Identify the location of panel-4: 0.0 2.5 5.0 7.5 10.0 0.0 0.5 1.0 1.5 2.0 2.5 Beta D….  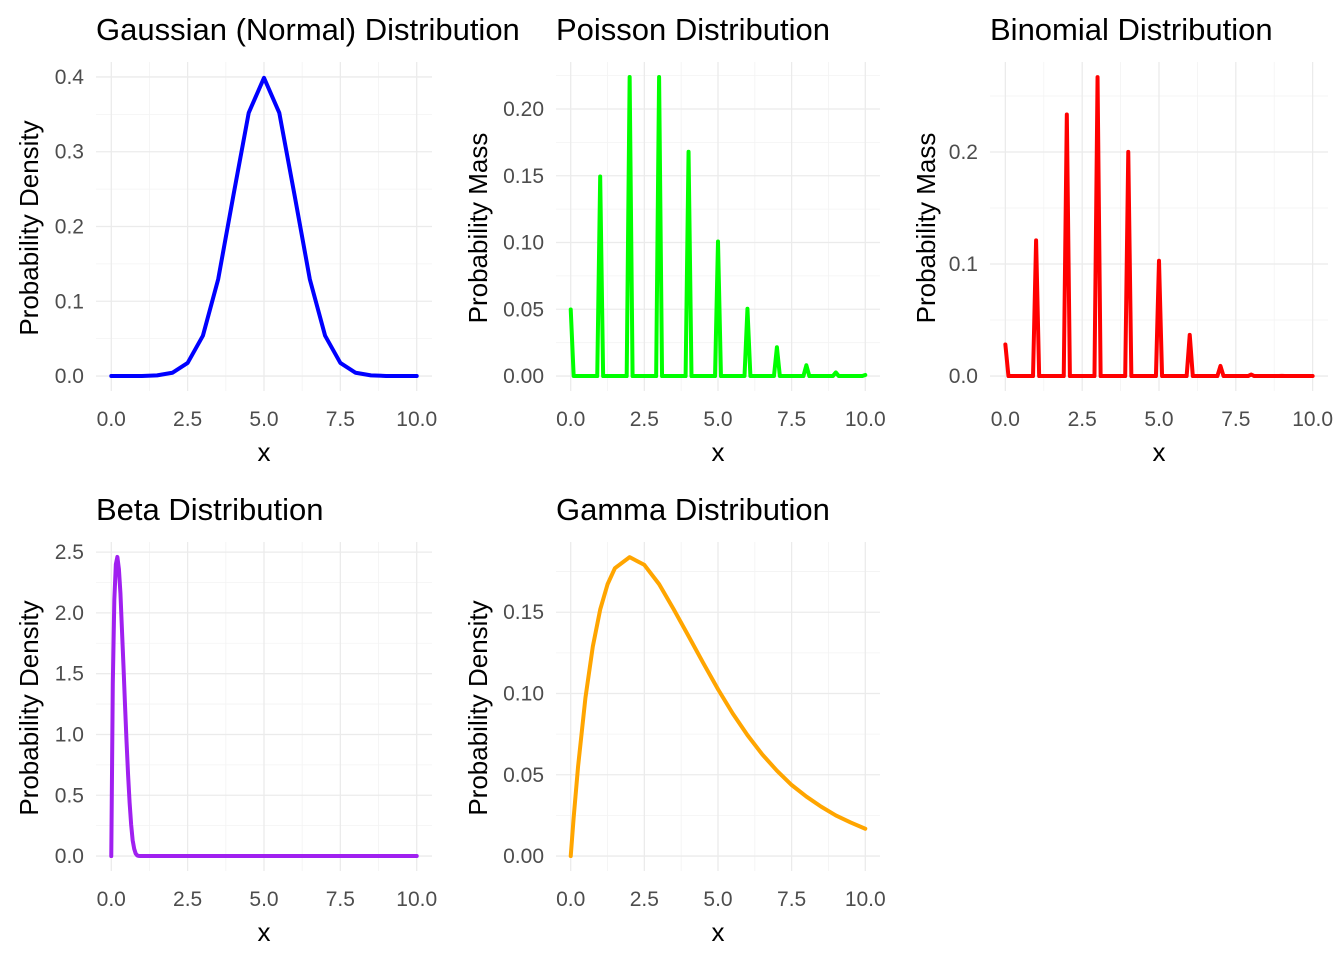
(225, 719).